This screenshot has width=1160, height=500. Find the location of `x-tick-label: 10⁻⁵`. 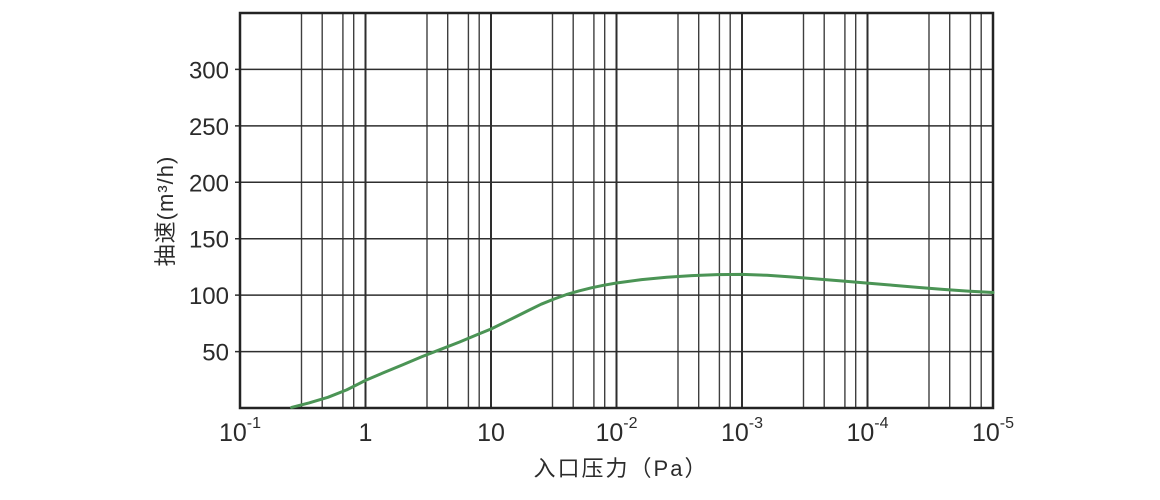

x-tick-label: 10⁻⁵ is located at coordinates (993, 431).